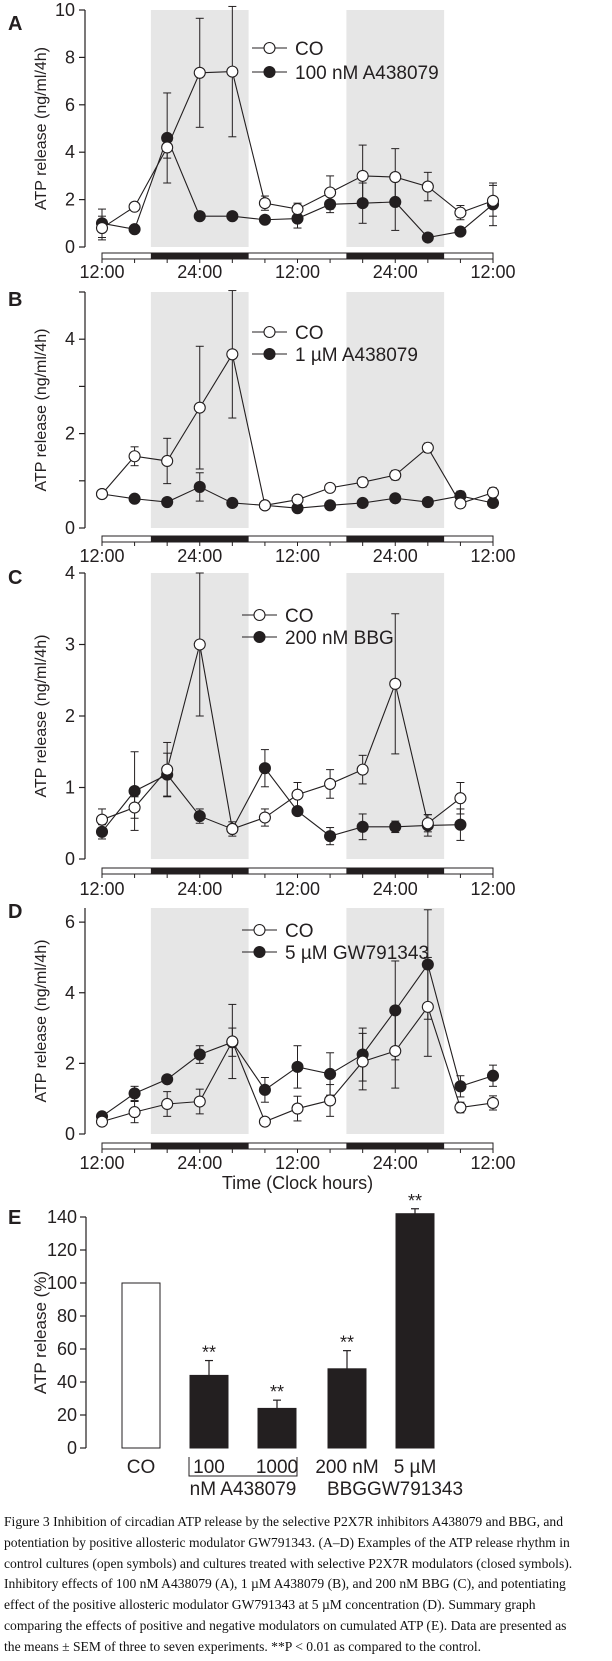  What do you see at coordinates (277, 1467) in the screenshot?
I see `bar-label: 1000` at bounding box center [277, 1467].